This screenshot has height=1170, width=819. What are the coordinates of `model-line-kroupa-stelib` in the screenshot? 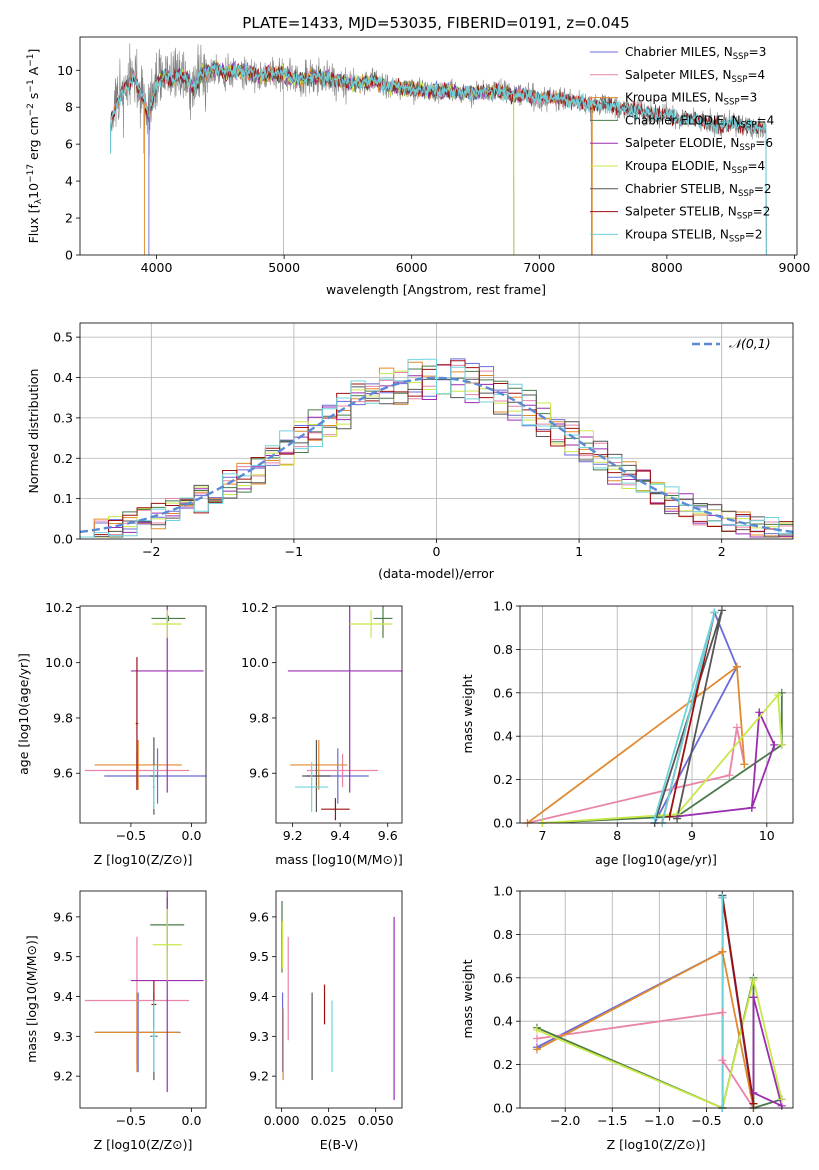 It's located at (438, 158).